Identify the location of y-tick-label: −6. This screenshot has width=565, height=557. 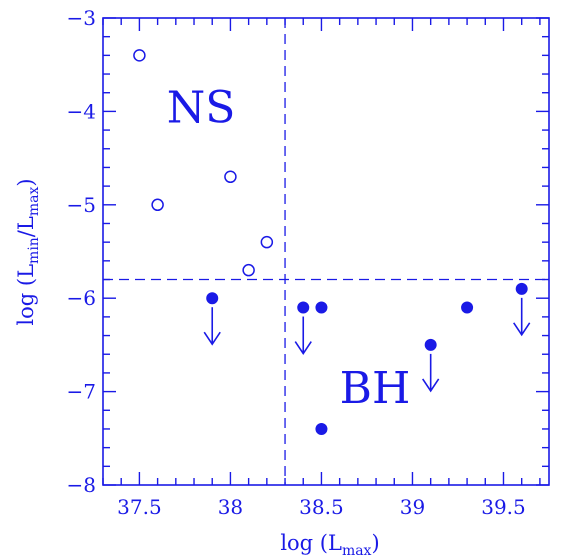
(81, 298).